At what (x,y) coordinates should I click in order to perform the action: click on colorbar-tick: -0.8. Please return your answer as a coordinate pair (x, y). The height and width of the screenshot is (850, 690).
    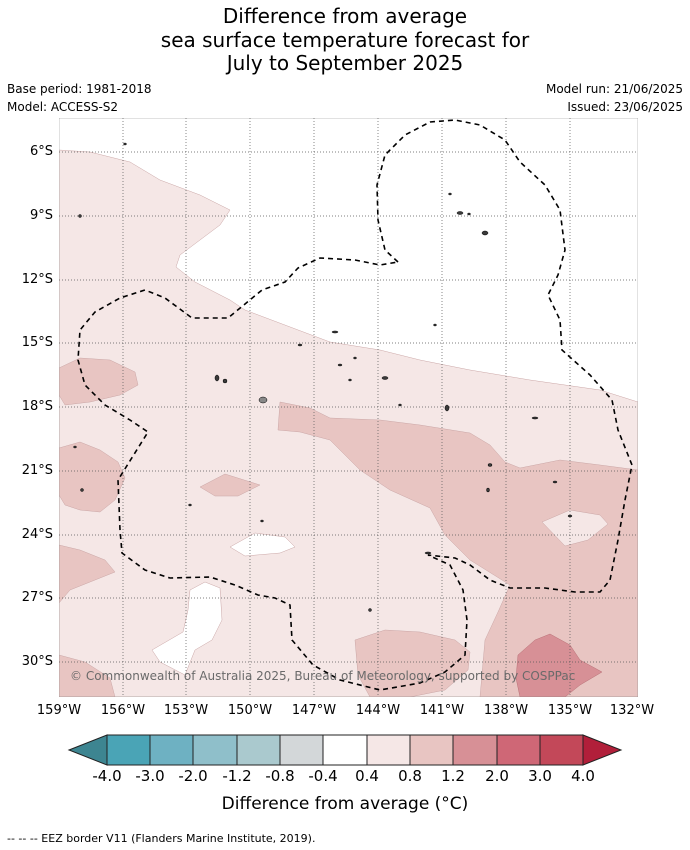
    Looking at the image, I should click on (280, 776).